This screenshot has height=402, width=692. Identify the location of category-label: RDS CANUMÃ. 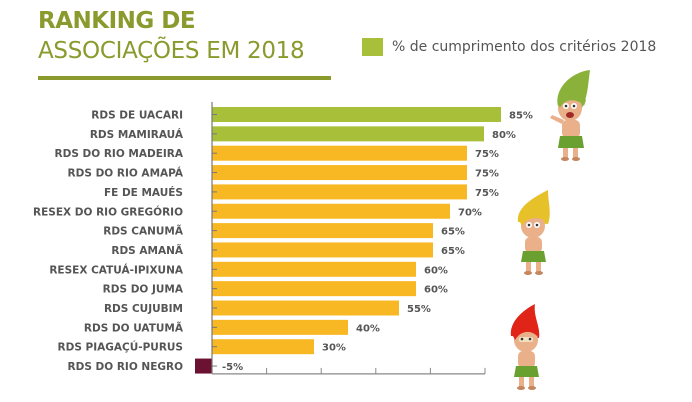
(143, 231).